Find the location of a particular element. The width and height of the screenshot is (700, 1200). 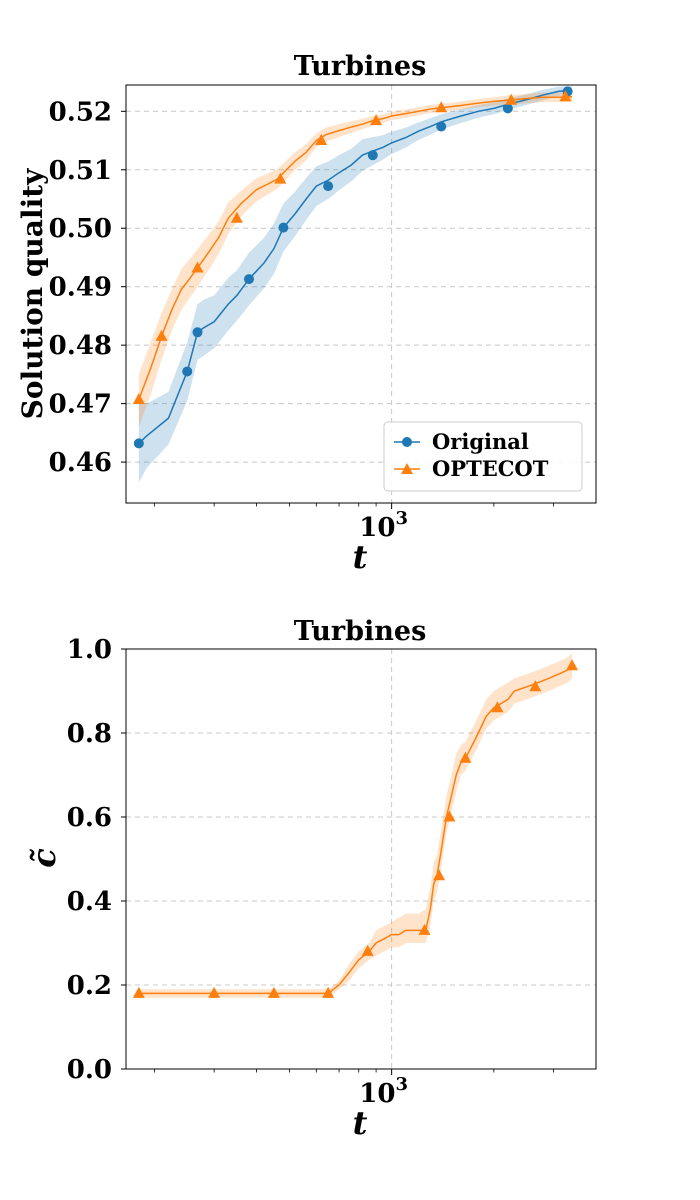

y-tick-label: 0.6 is located at coordinates (89, 818).